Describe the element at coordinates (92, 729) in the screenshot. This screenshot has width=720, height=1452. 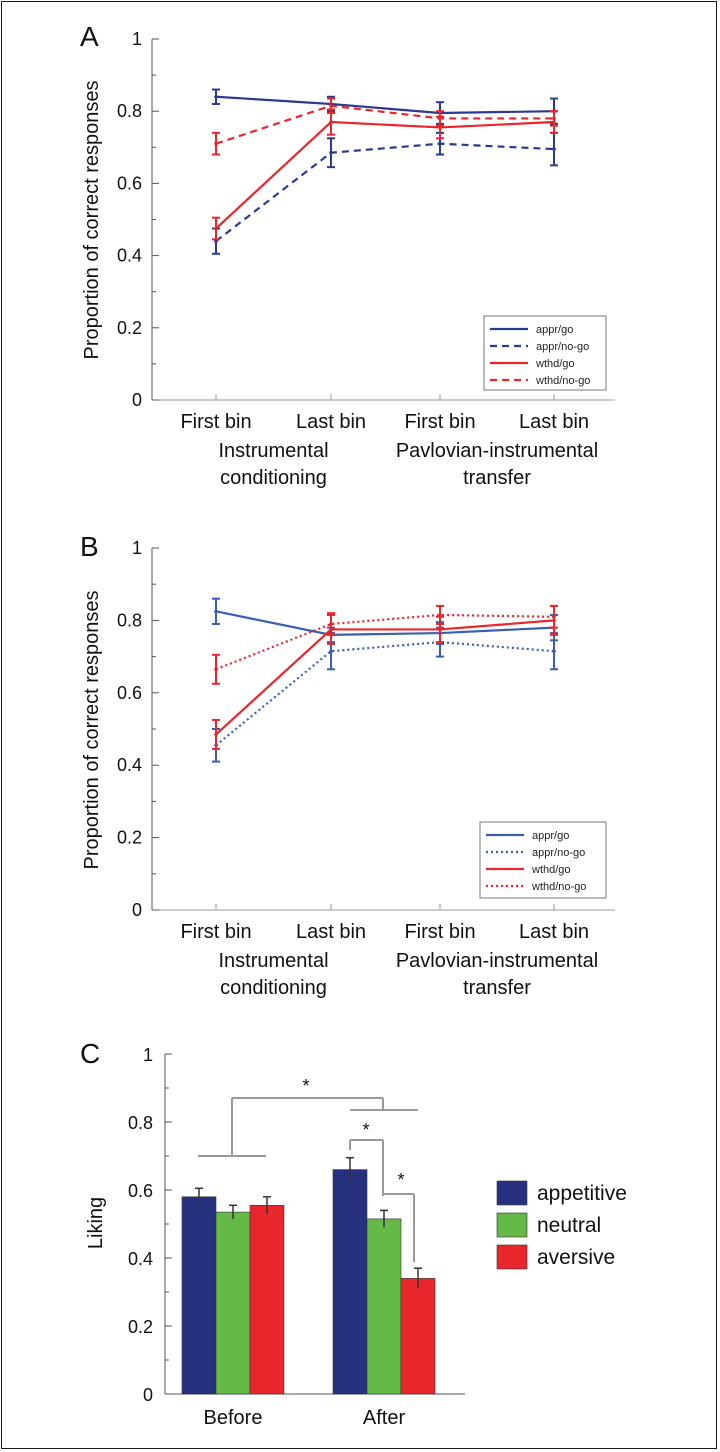
I see `panel-b-ylabel: Proportion of correct responses` at that location.